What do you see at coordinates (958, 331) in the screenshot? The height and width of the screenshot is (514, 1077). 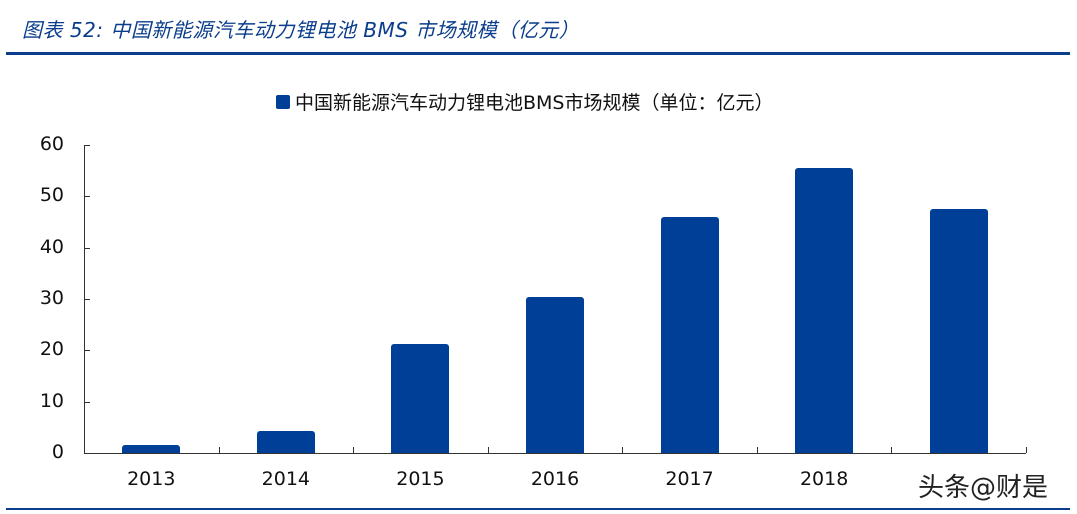 I see `bar-2019` at bounding box center [958, 331].